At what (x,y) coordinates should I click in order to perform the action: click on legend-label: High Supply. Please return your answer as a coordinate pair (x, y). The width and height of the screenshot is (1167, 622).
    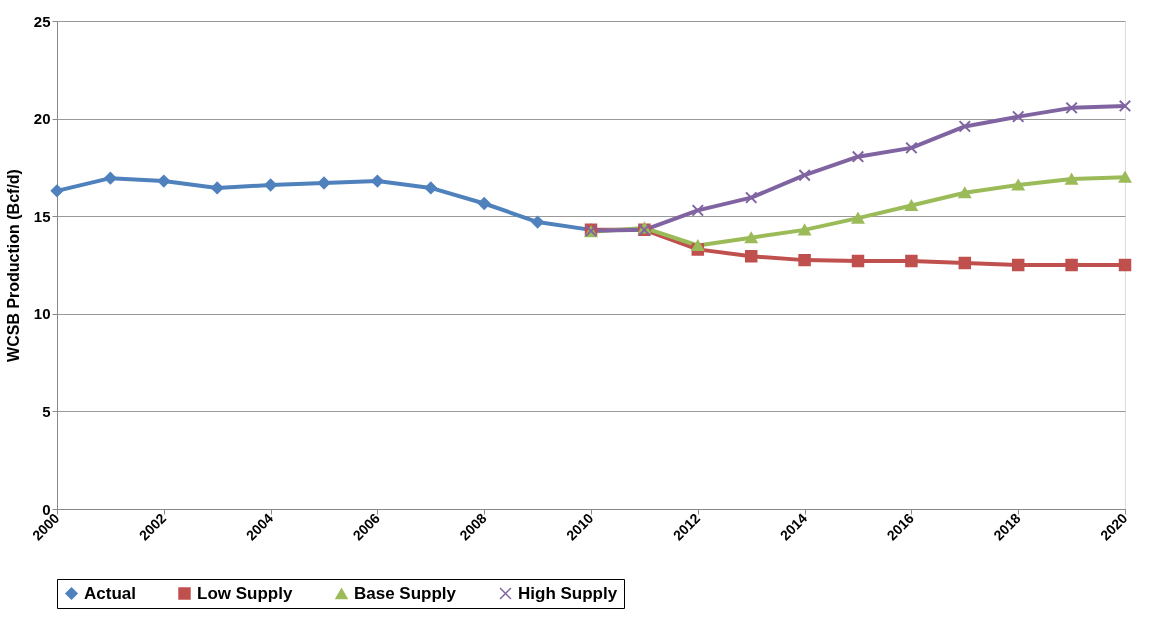
    Looking at the image, I should click on (568, 593).